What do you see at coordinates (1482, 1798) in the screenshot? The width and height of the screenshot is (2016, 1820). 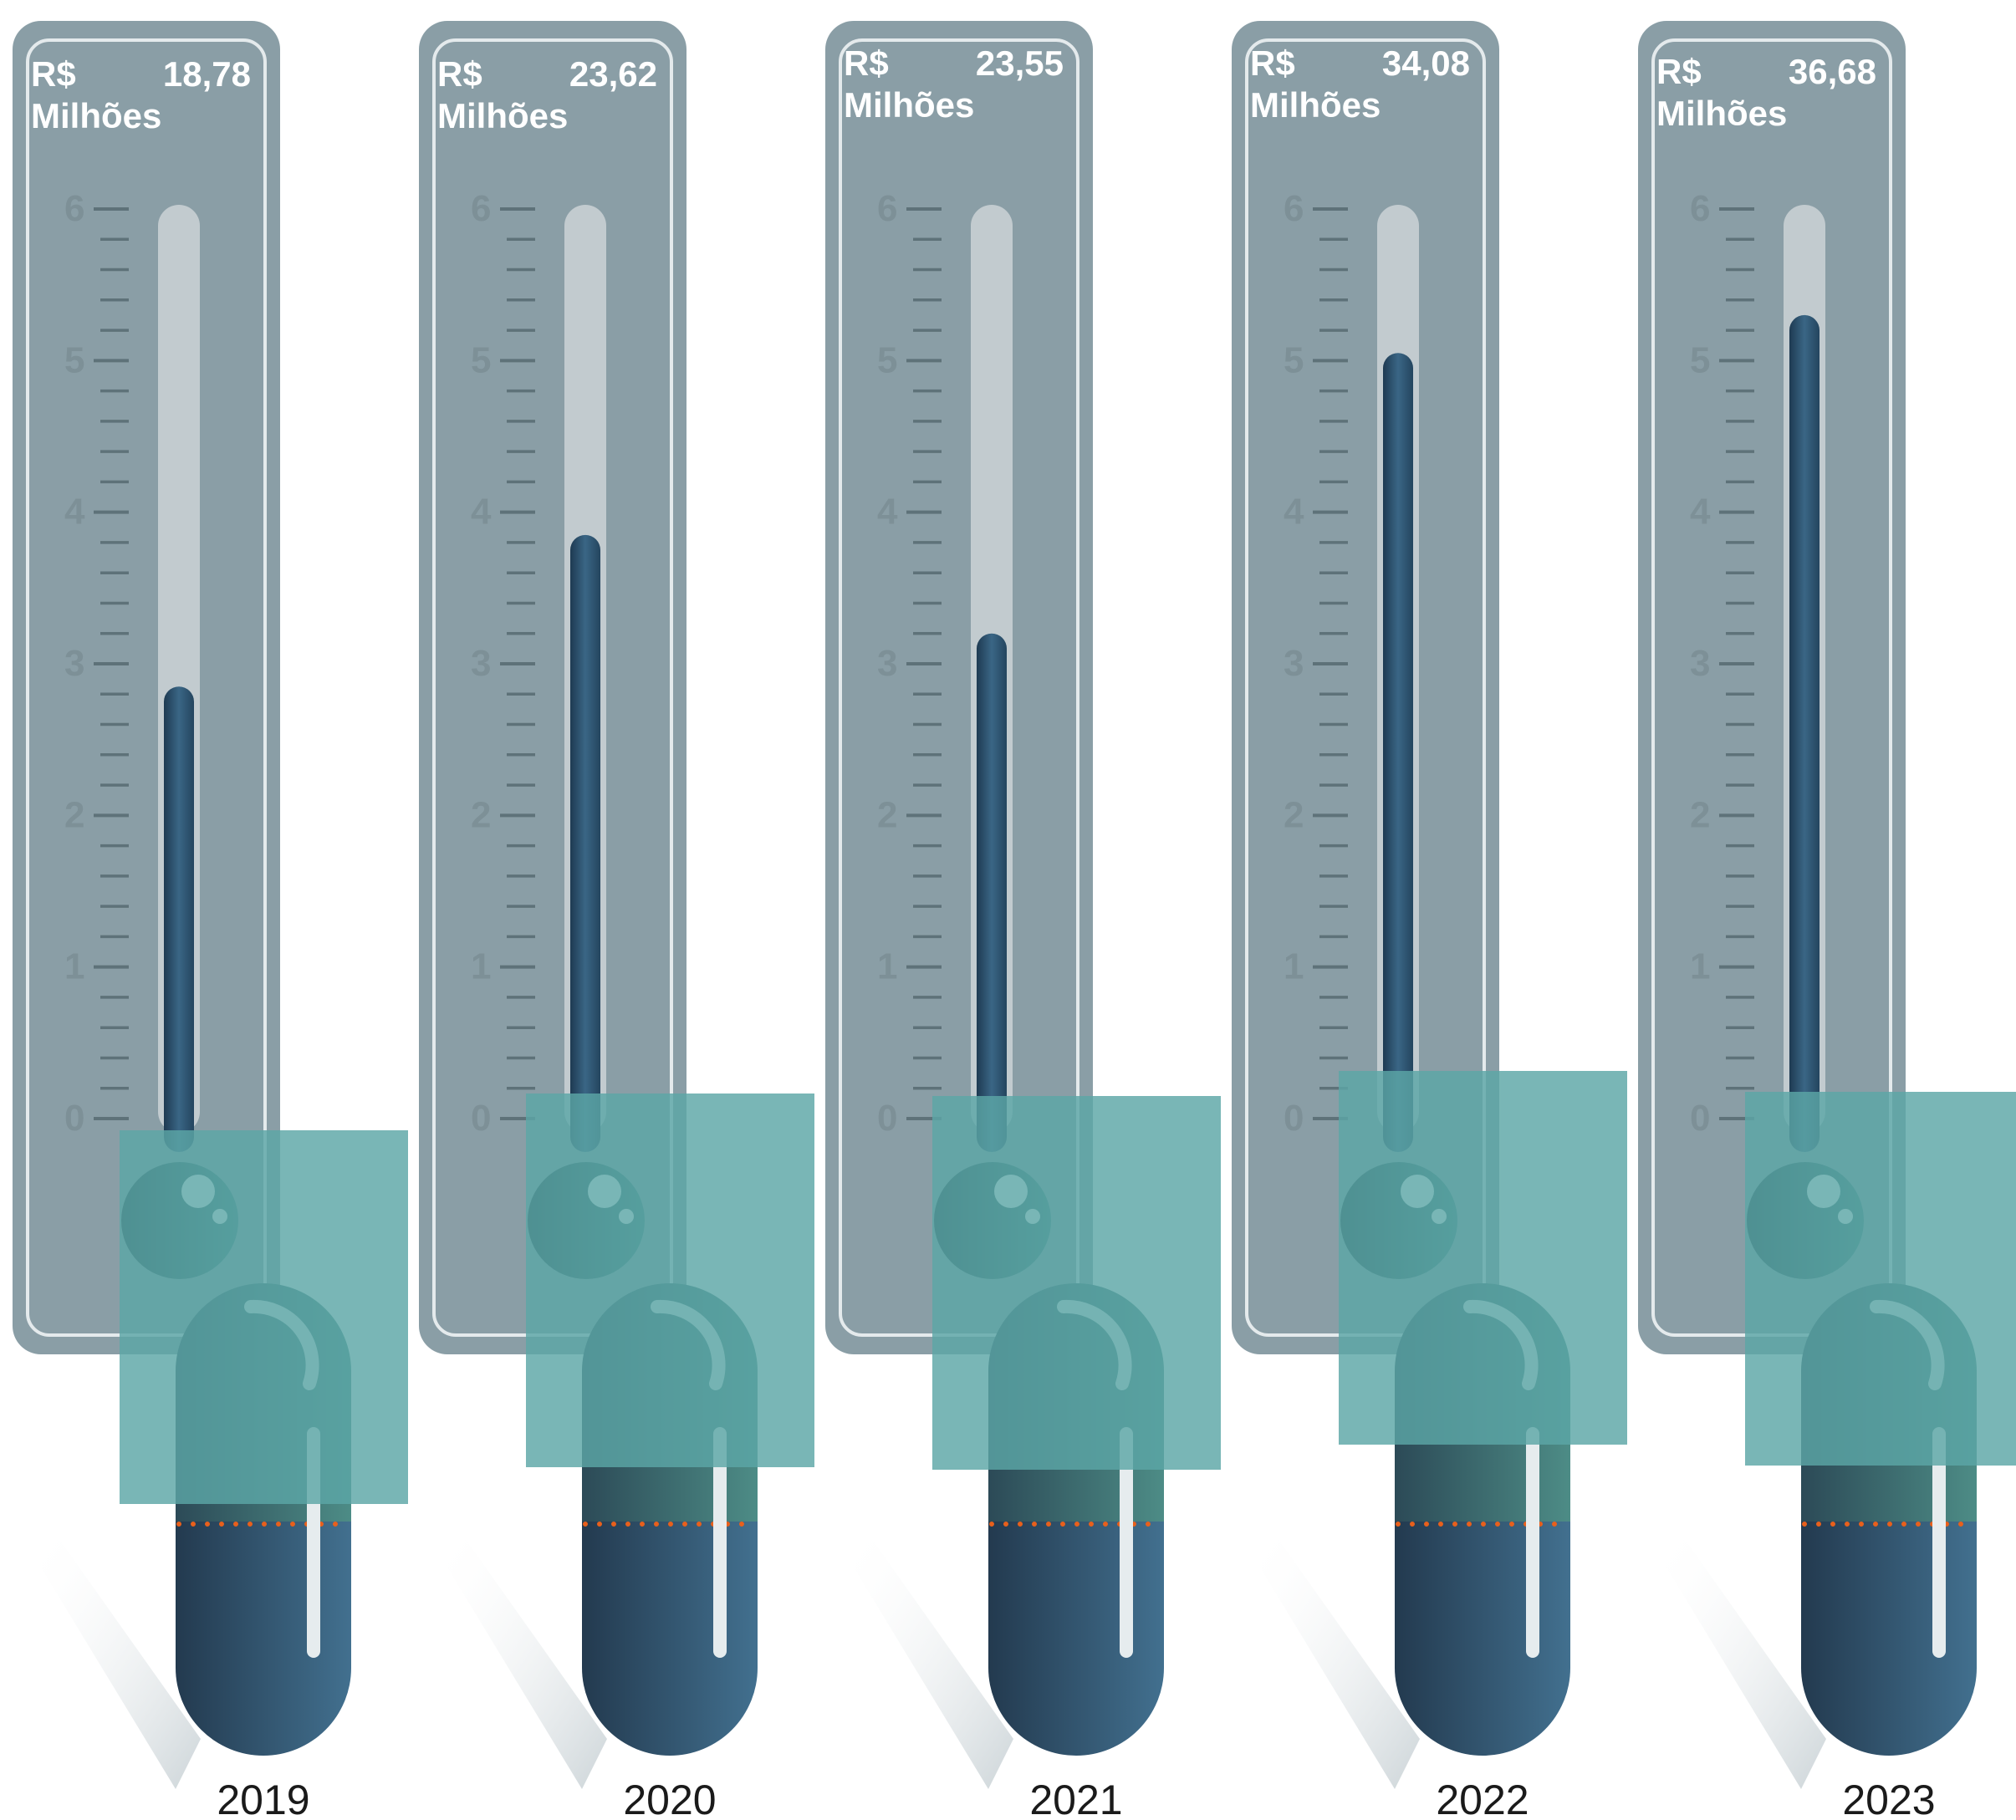 I see `x-category-label: 2022` at bounding box center [1482, 1798].